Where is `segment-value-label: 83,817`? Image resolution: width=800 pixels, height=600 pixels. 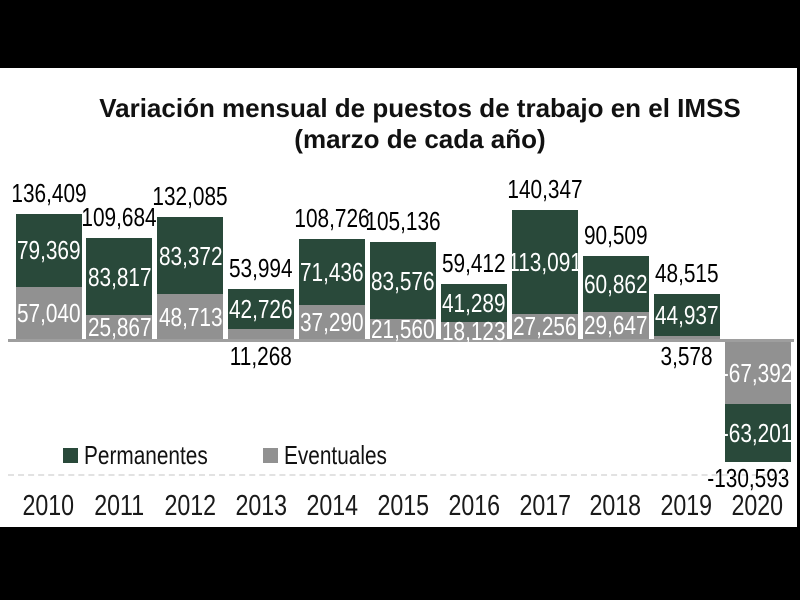
segment-value-label: 83,817 is located at coordinates (119, 276).